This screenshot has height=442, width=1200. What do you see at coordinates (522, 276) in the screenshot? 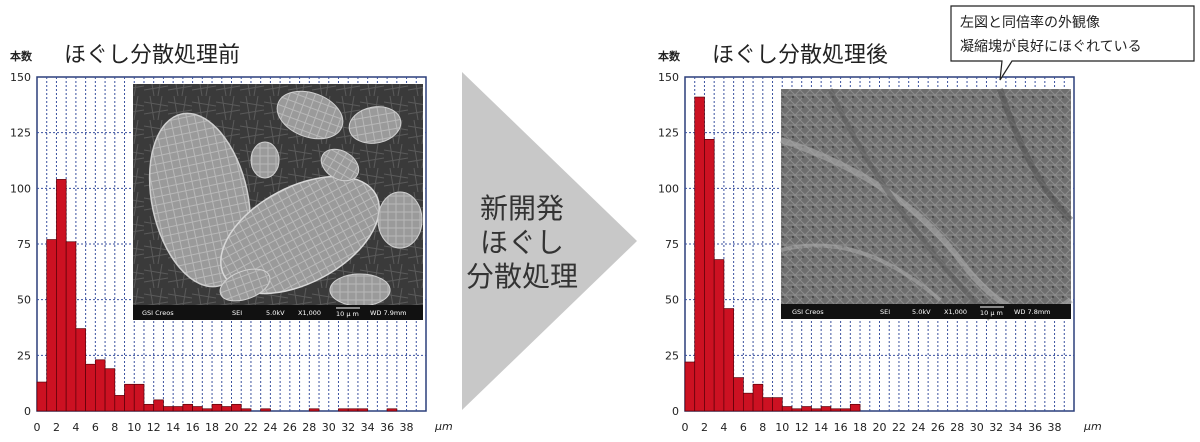
I see `arrow-line-3: 分散処理` at bounding box center [522, 276].